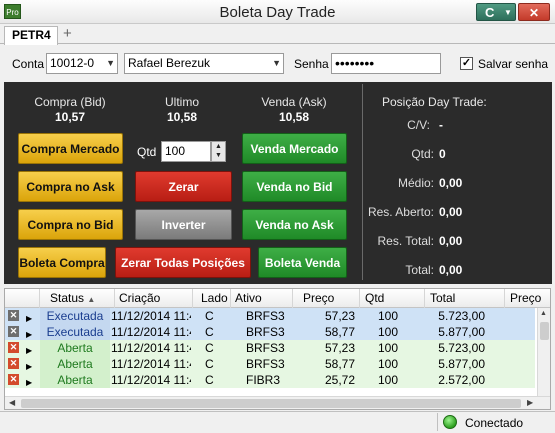  What do you see at coordinates (543, 352) in the screenshot?
I see `vertical-scrollbar: ▲` at bounding box center [543, 352].